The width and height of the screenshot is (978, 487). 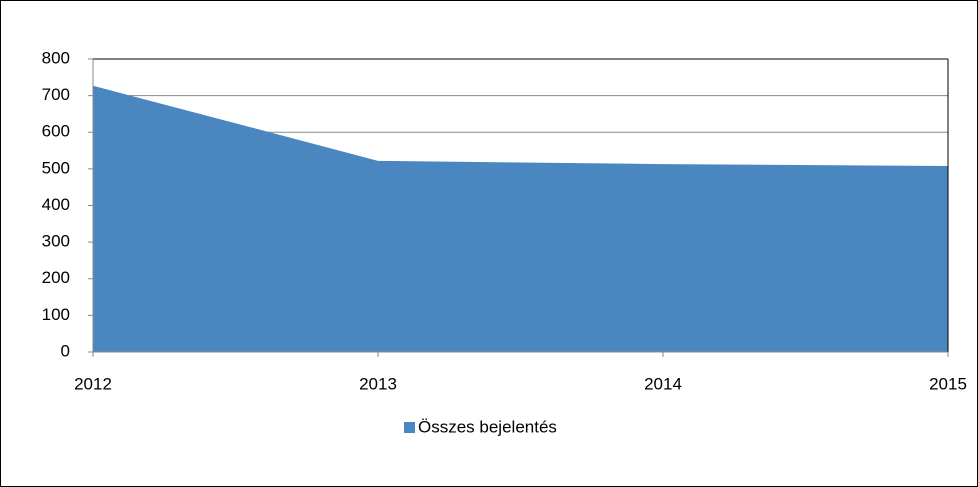 I want to click on y-tick-label: 300, so click(x=56, y=241).